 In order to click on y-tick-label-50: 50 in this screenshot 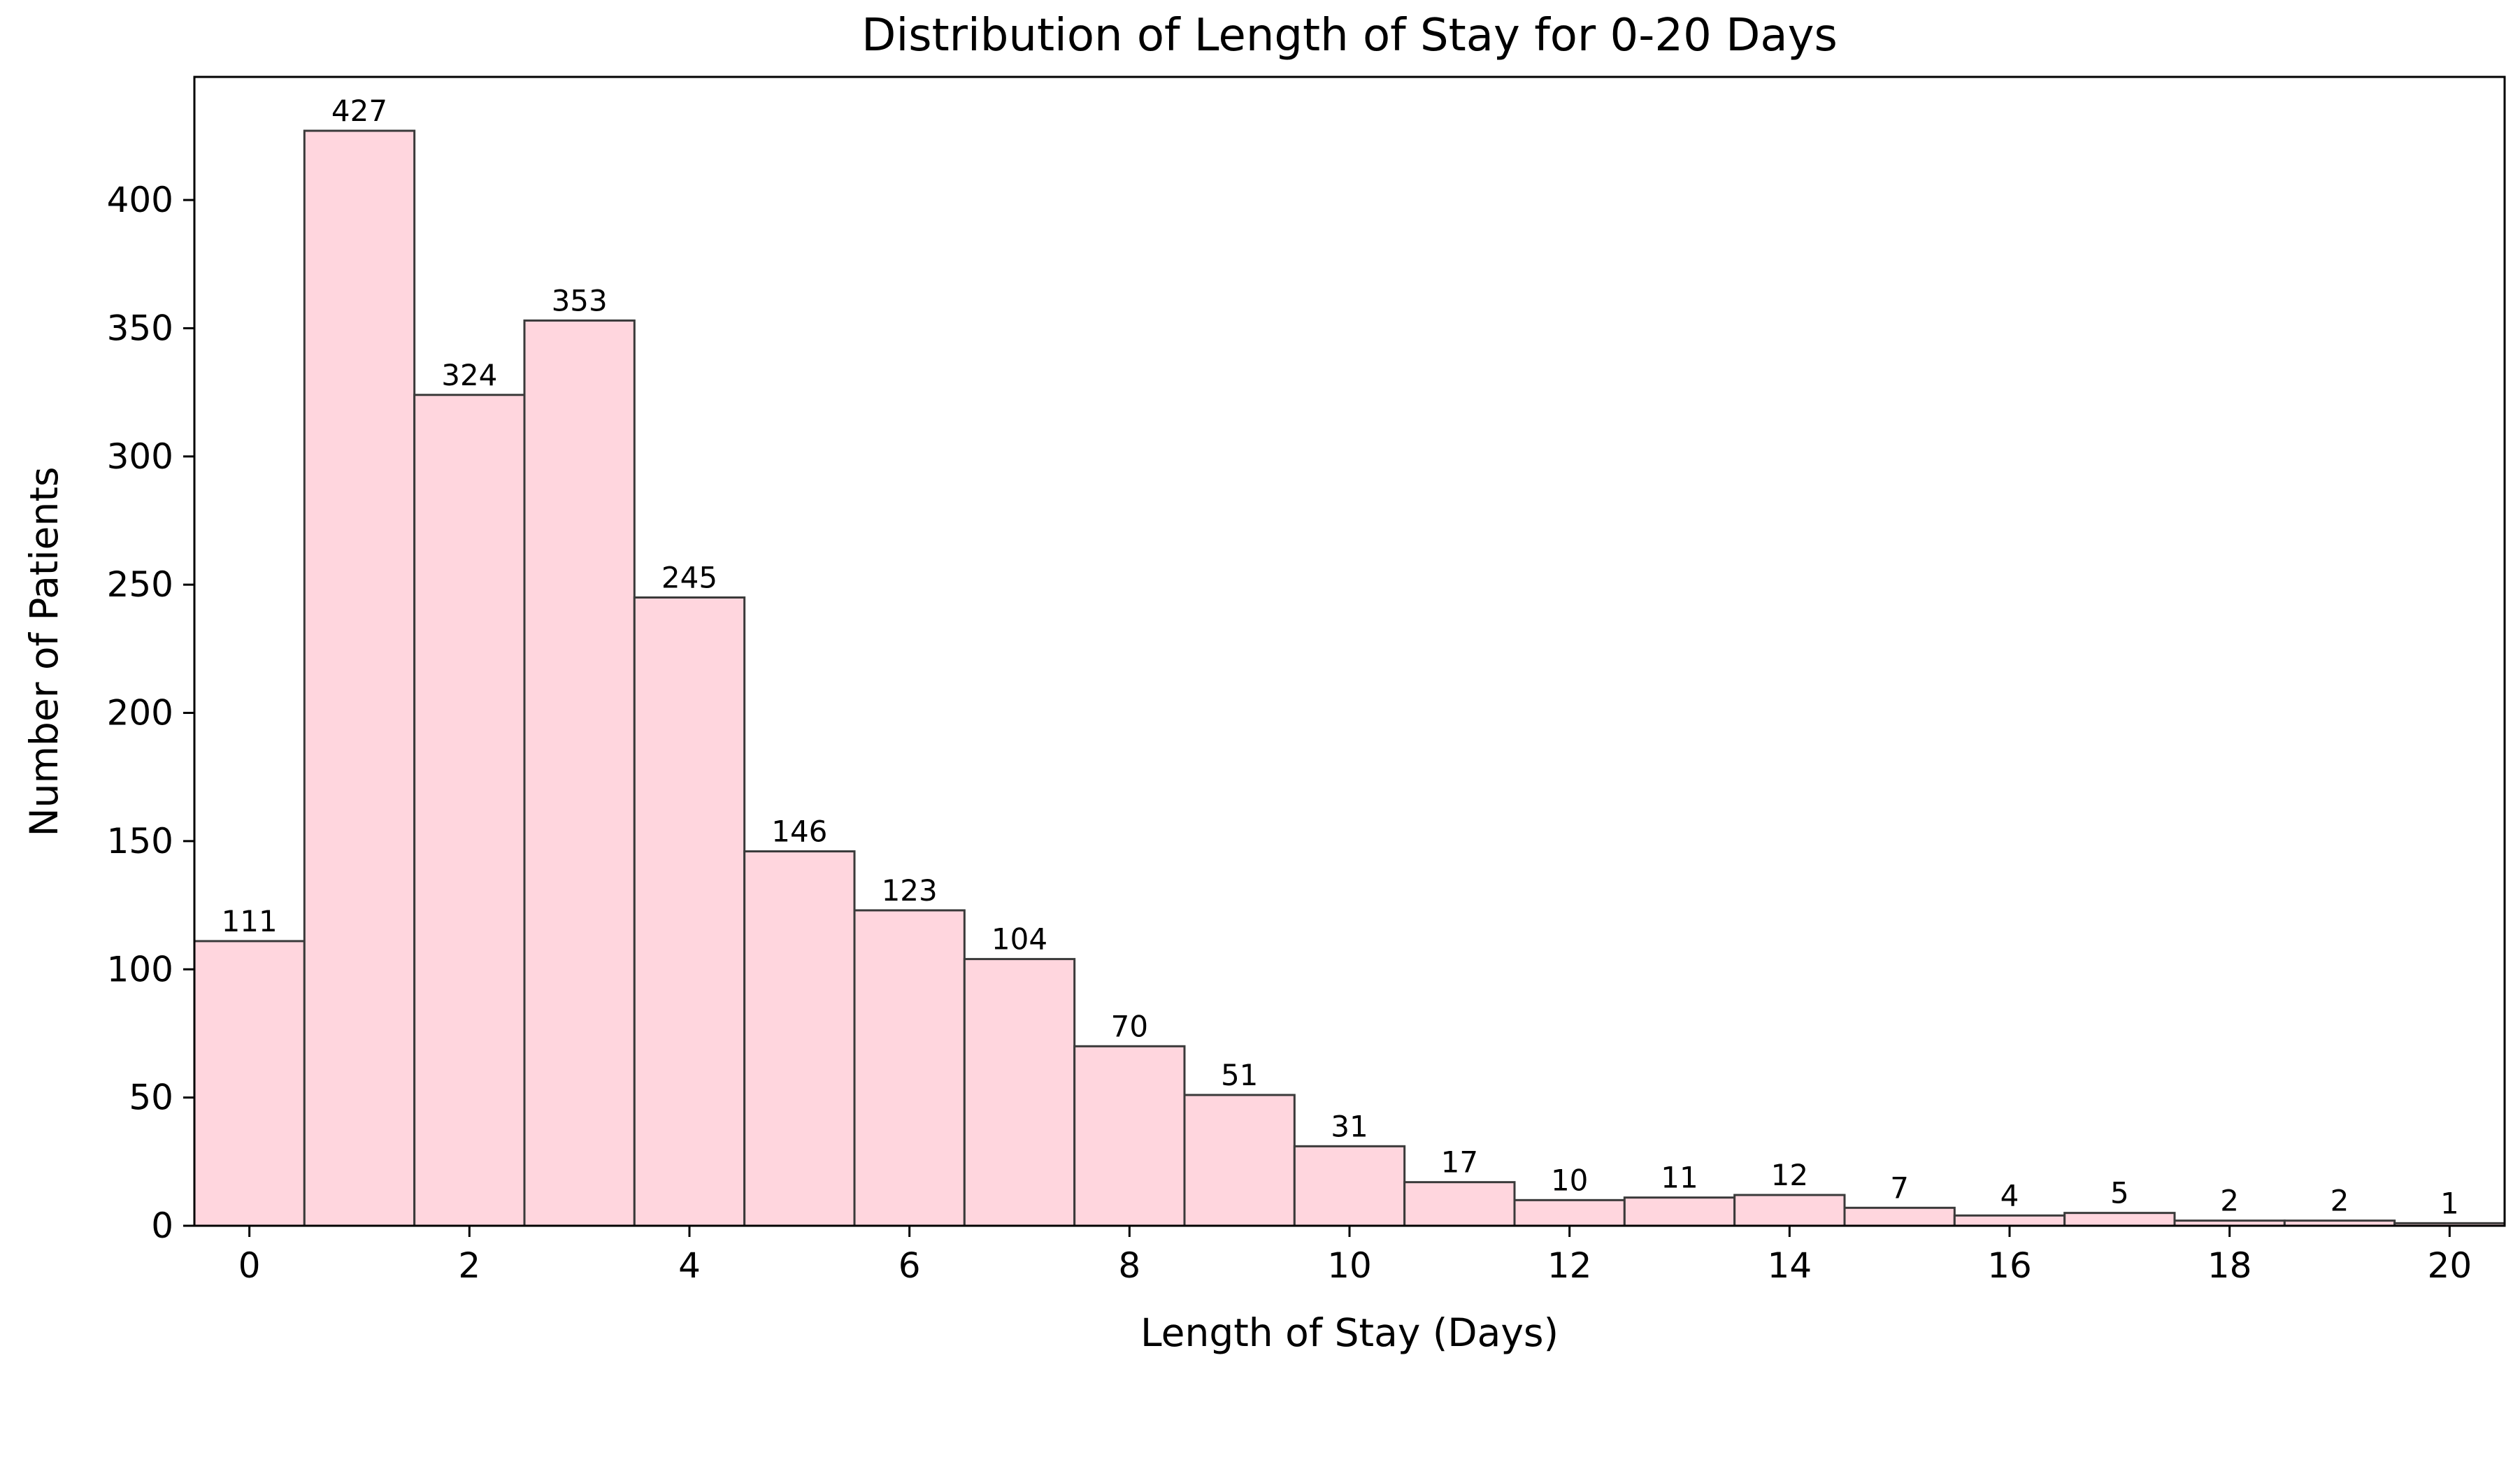, I will do `click(151, 1098)`.